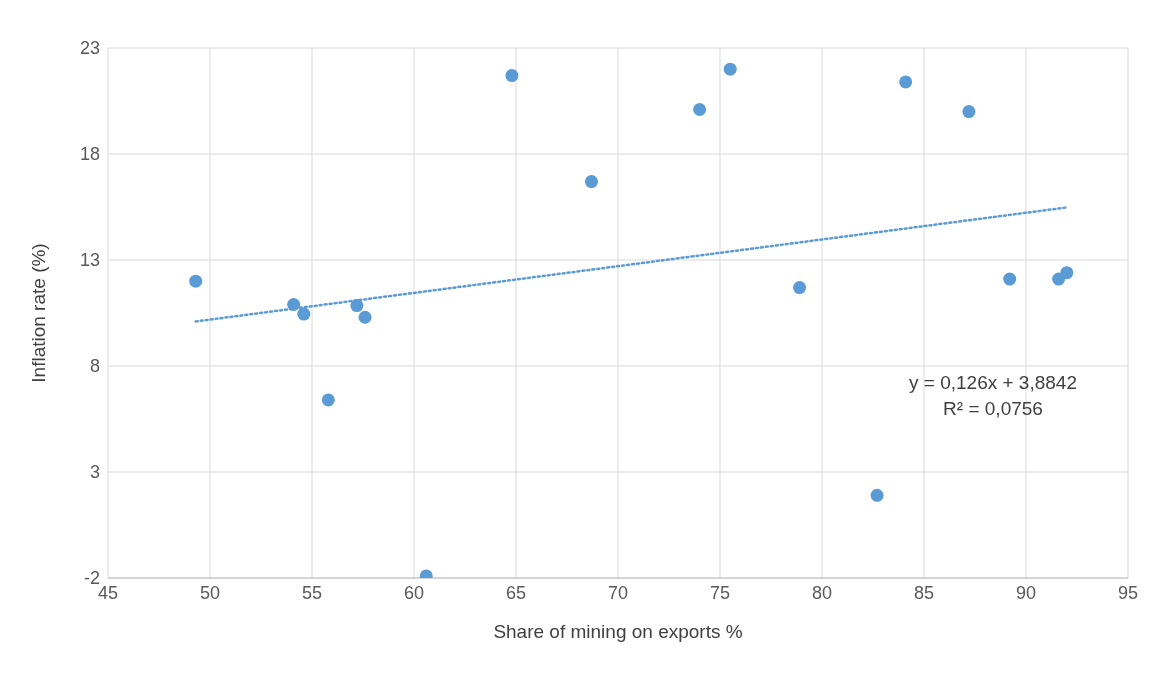 This screenshot has width=1165, height=679. What do you see at coordinates (1128, 592) in the screenshot?
I see `x-tick-label: 95` at bounding box center [1128, 592].